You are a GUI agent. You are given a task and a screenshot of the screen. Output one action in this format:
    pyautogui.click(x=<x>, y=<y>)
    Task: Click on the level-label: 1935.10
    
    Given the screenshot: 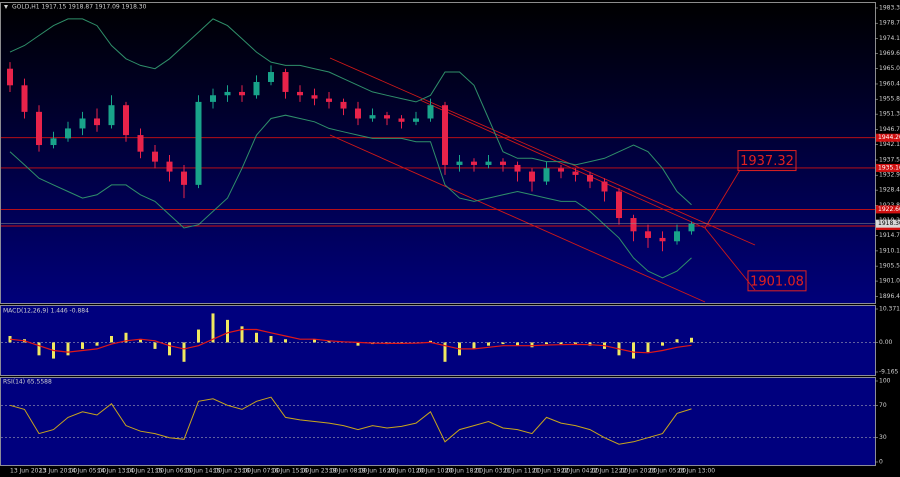 What is the action you would take?
    pyautogui.click(x=889, y=167)
    